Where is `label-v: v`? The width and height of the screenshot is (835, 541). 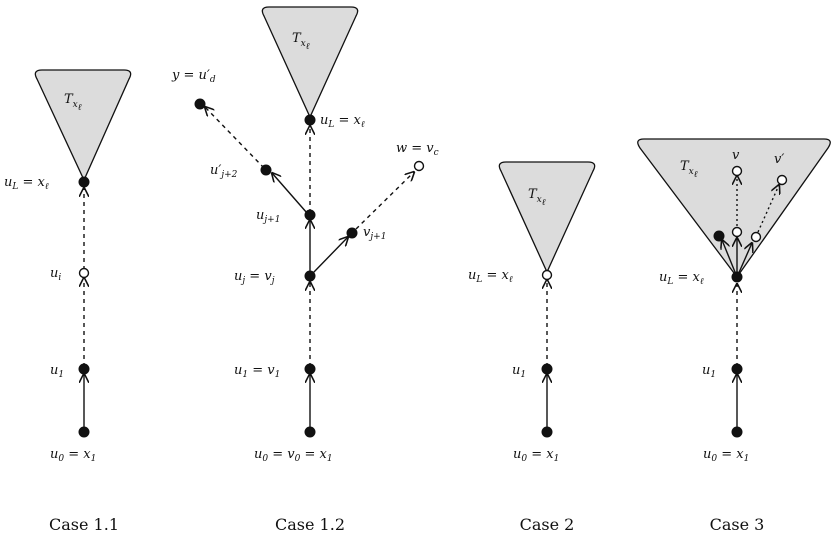 label-v: v is located at coordinates (736, 155).